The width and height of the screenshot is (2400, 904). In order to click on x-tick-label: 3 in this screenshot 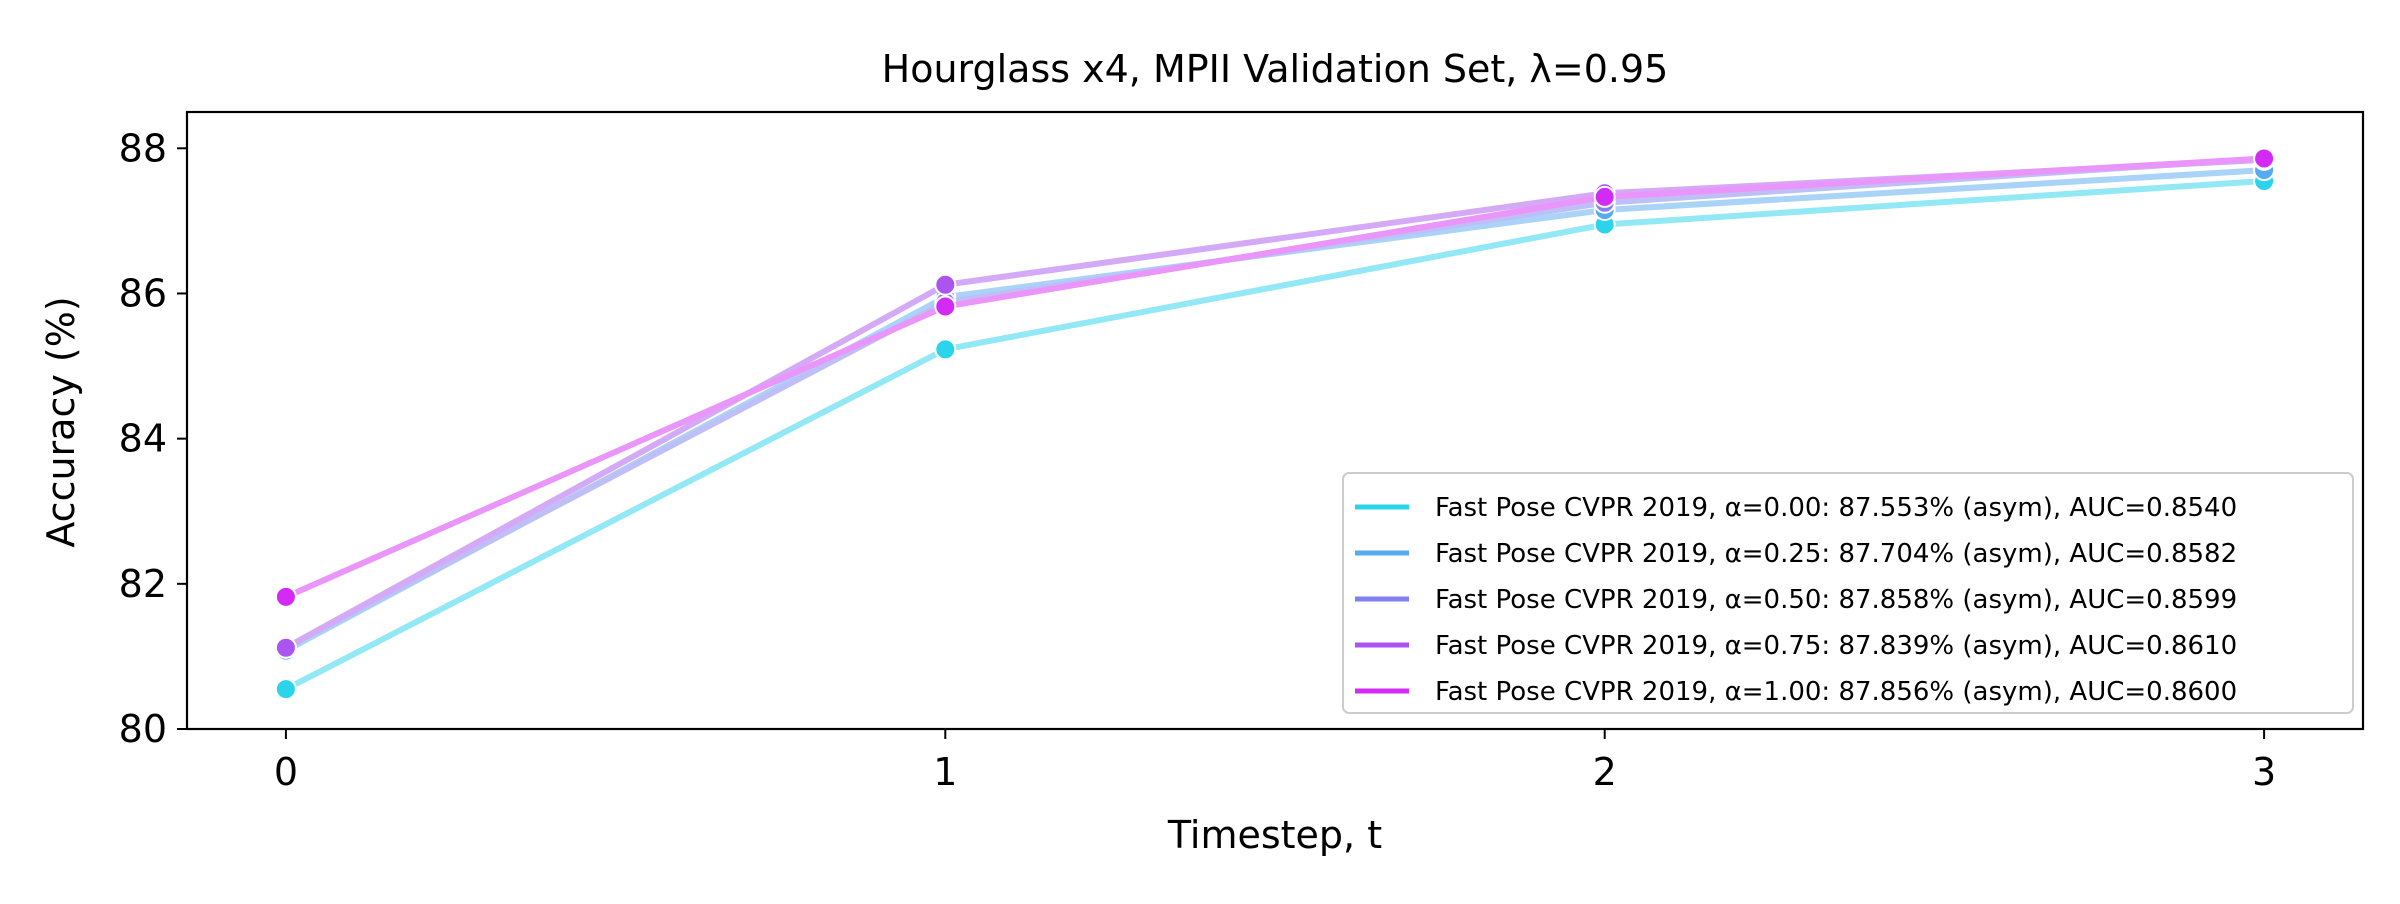, I will do `click(2264, 772)`.